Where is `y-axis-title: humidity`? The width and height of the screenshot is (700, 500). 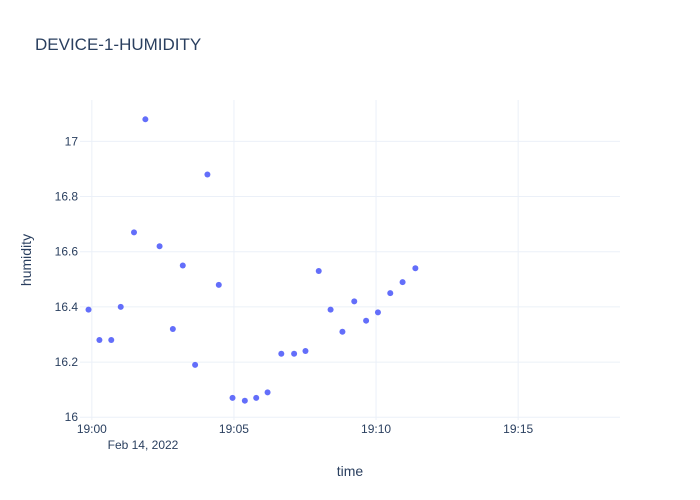
y-axis-title: humidity is located at coordinates (26, 260).